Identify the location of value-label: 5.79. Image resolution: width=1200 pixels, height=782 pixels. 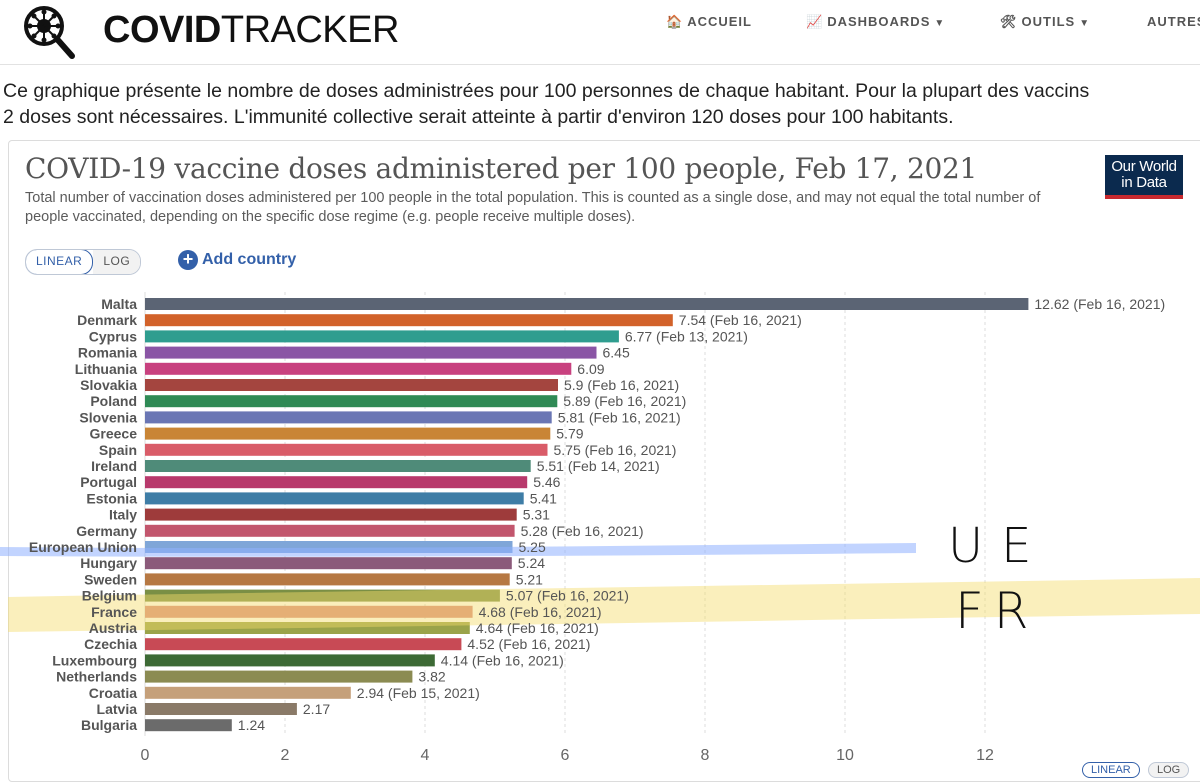
(569, 434).